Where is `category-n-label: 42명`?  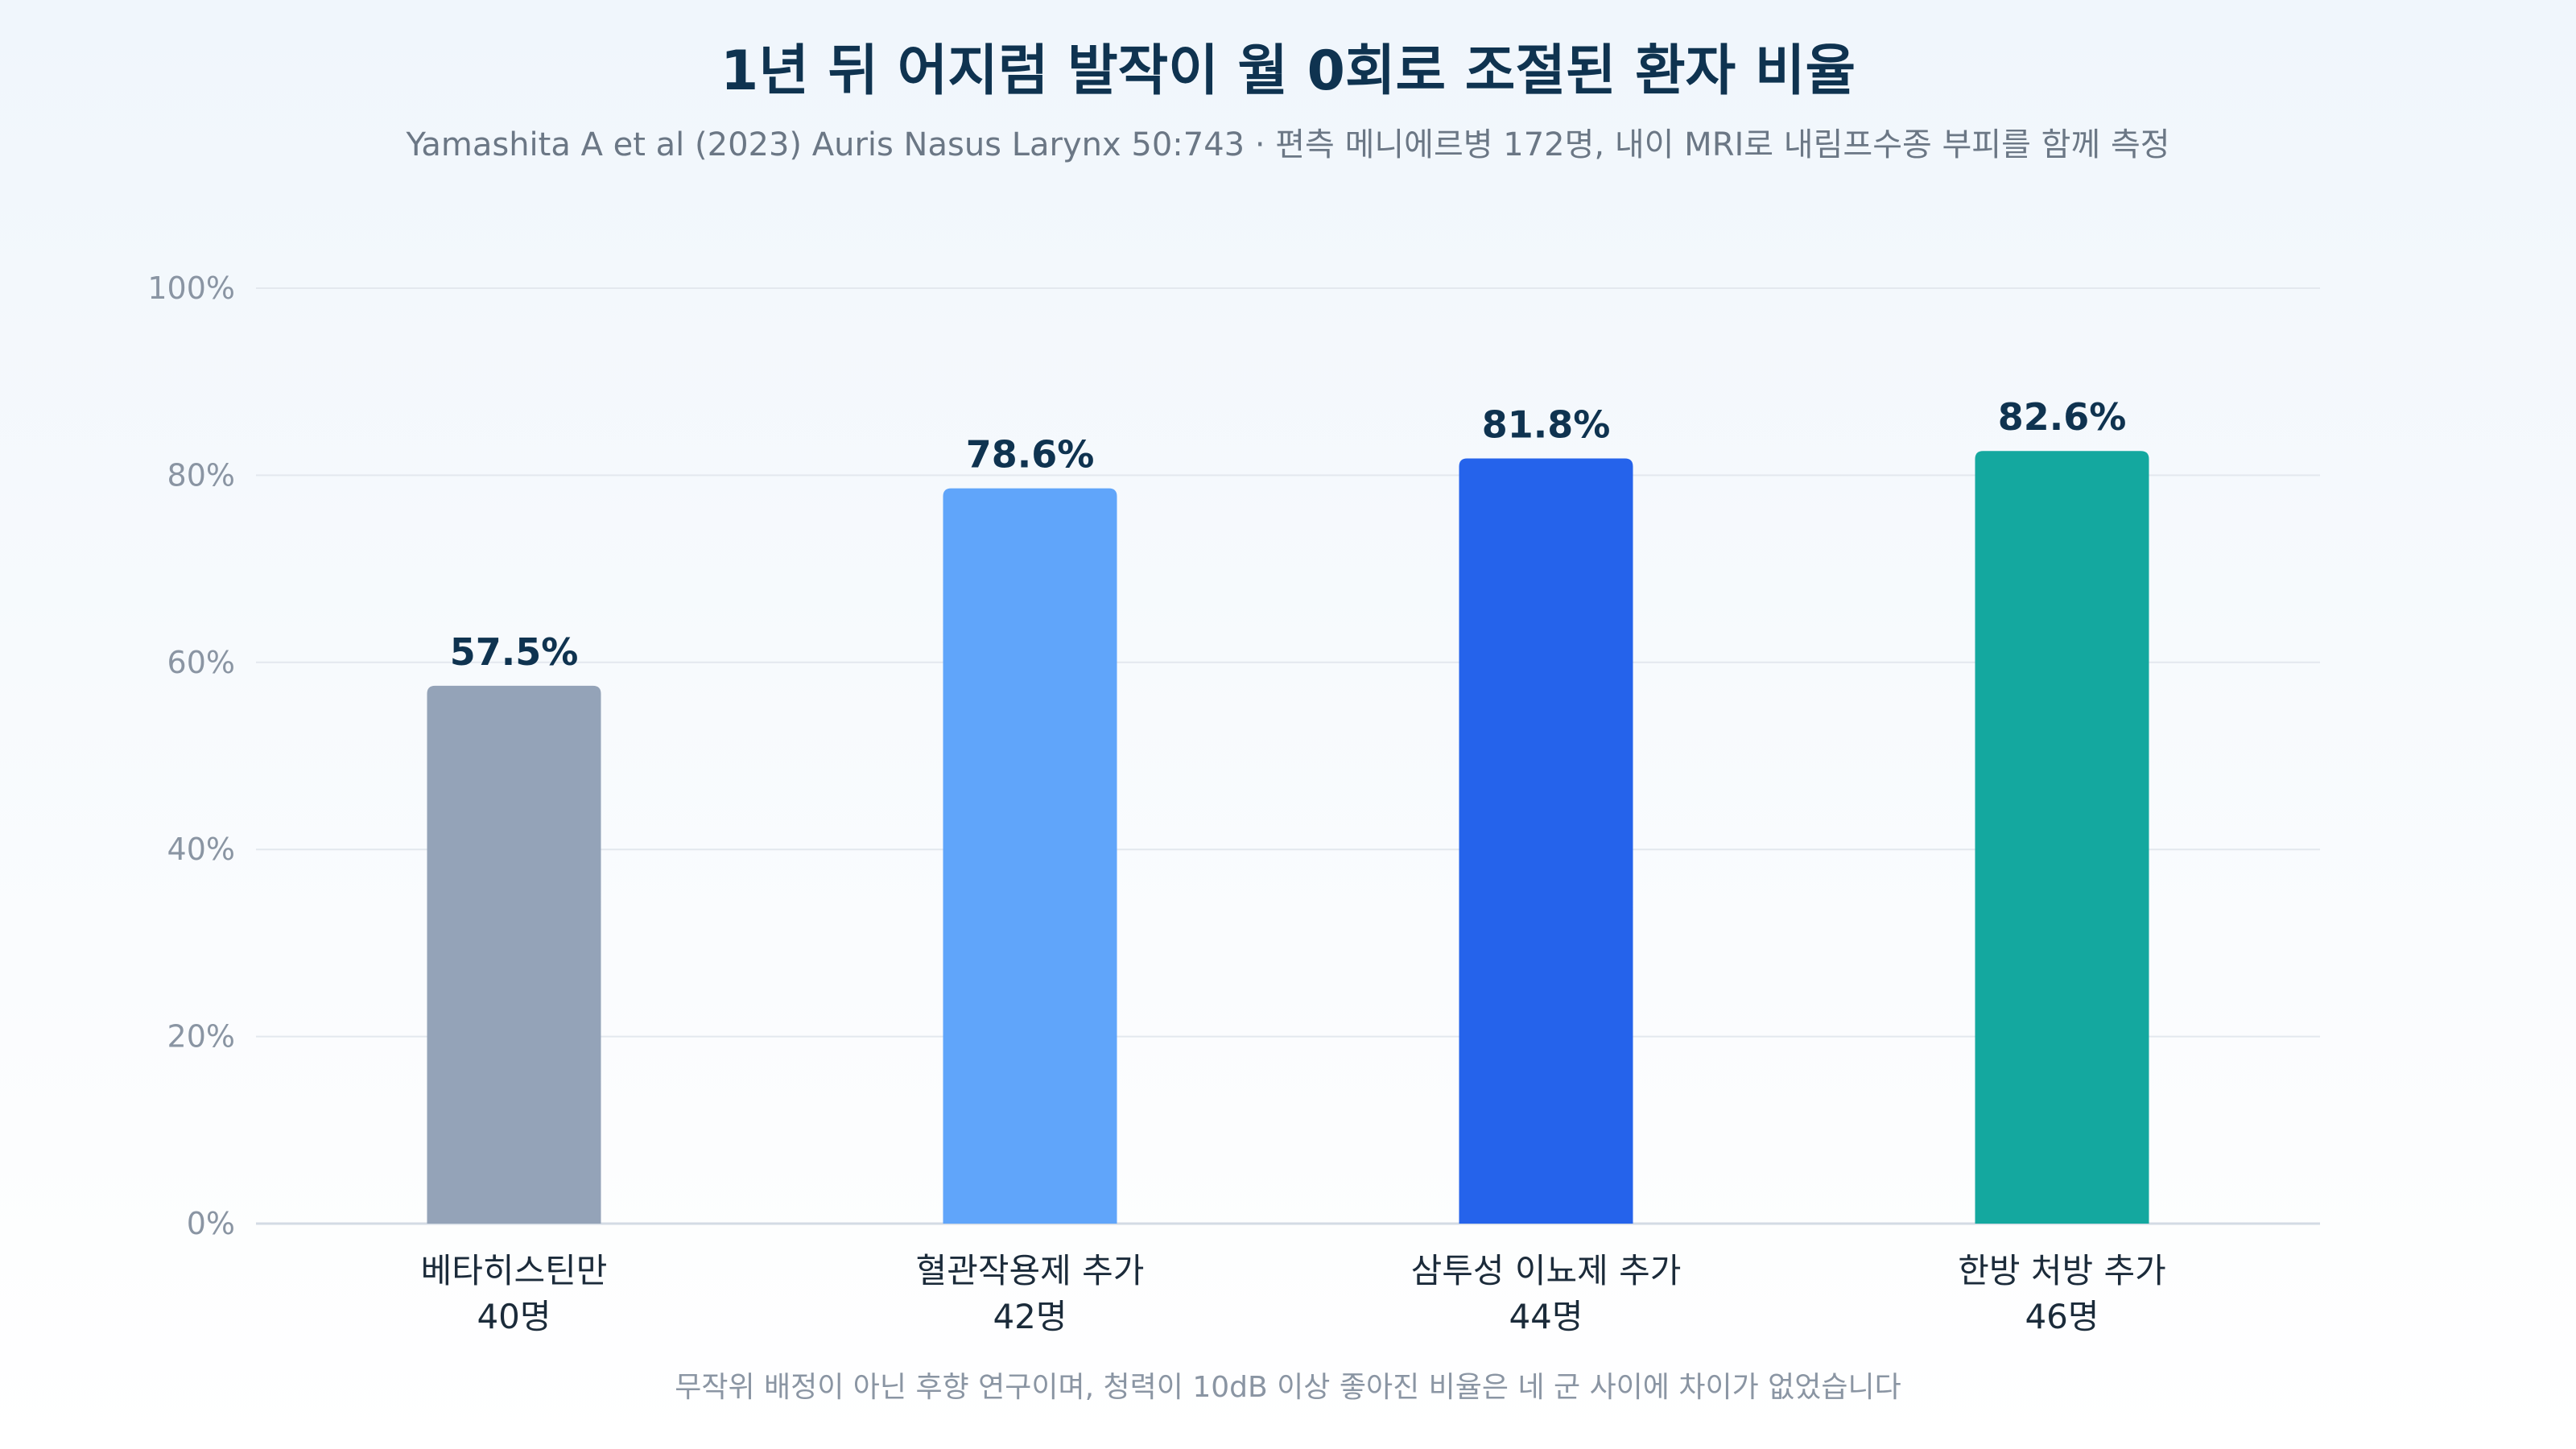 category-n-label: 42명 is located at coordinates (1030, 1316).